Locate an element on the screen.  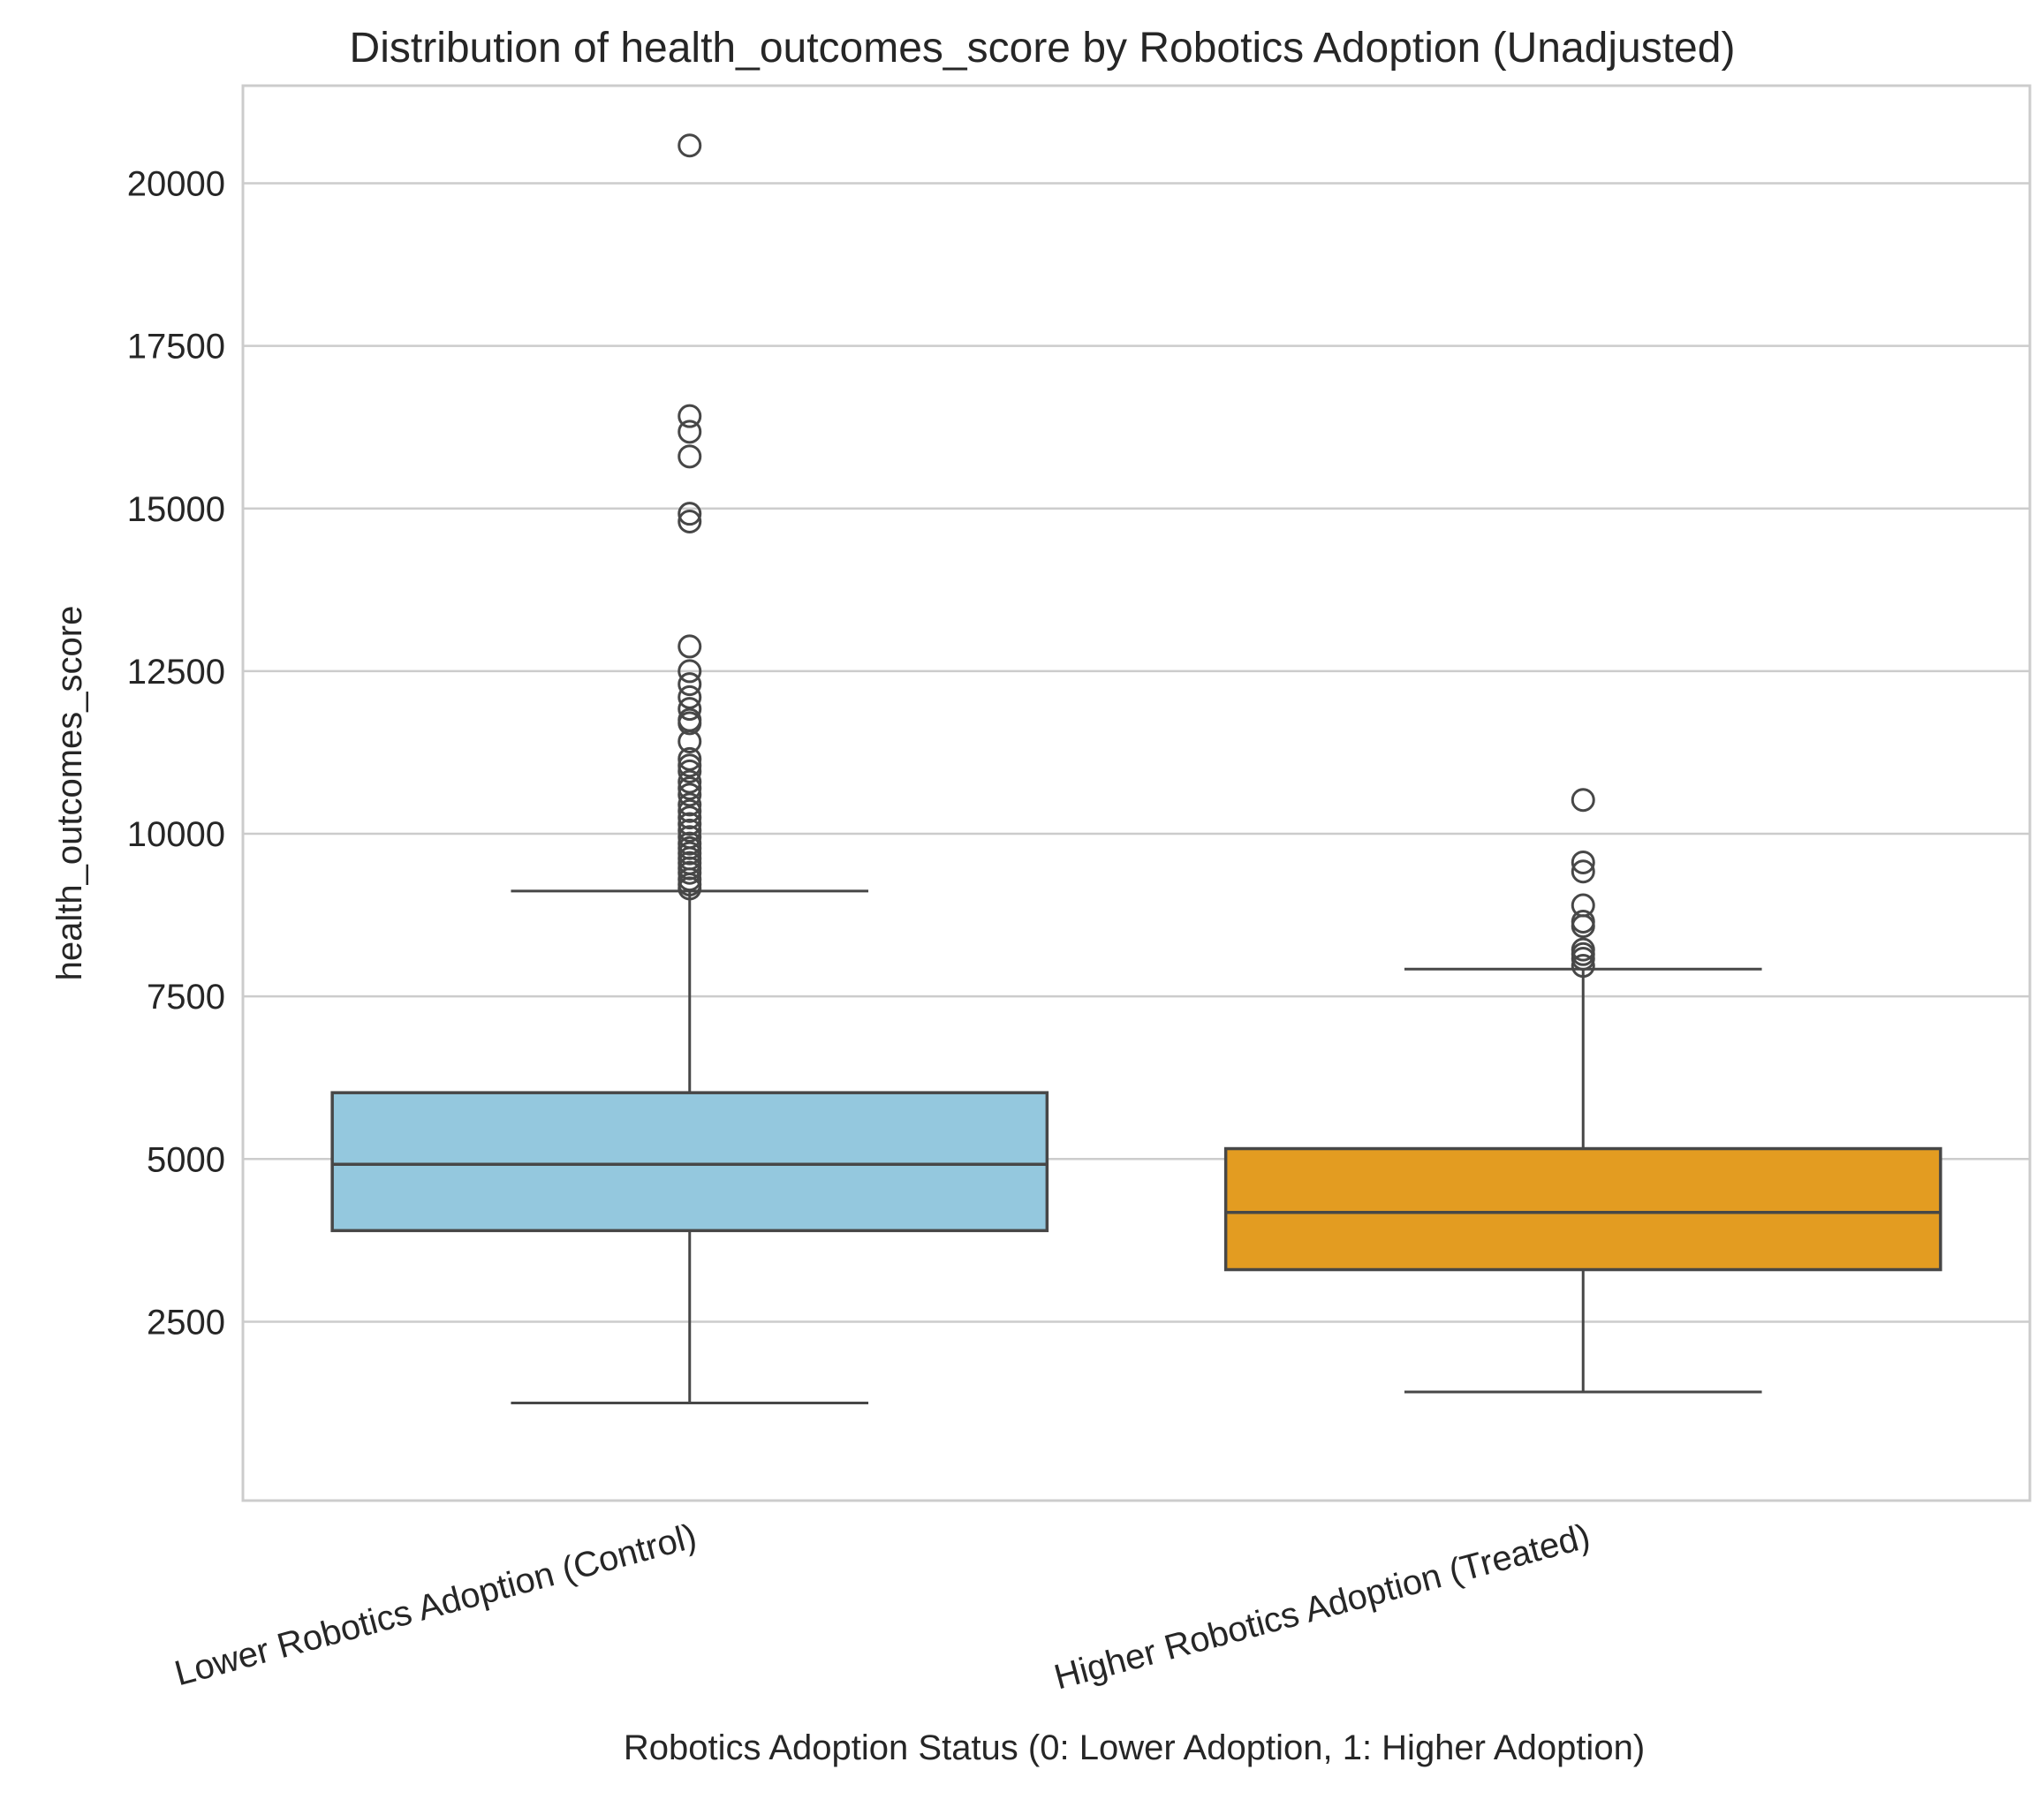
y-tick-label: 17500 is located at coordinates (176, 348).